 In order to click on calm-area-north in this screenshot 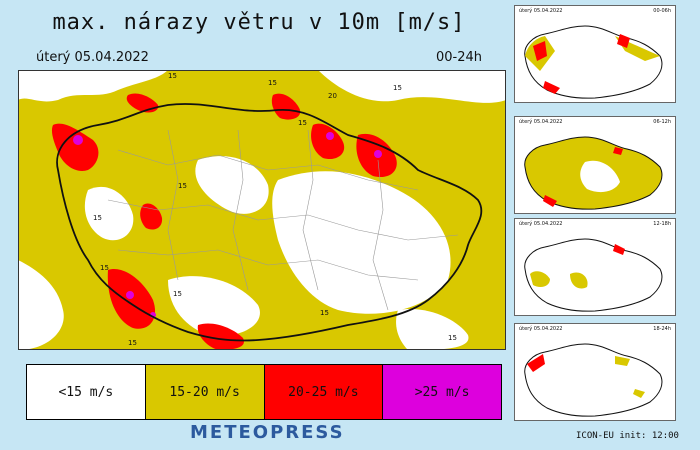, I will do `click(93, 86)`.